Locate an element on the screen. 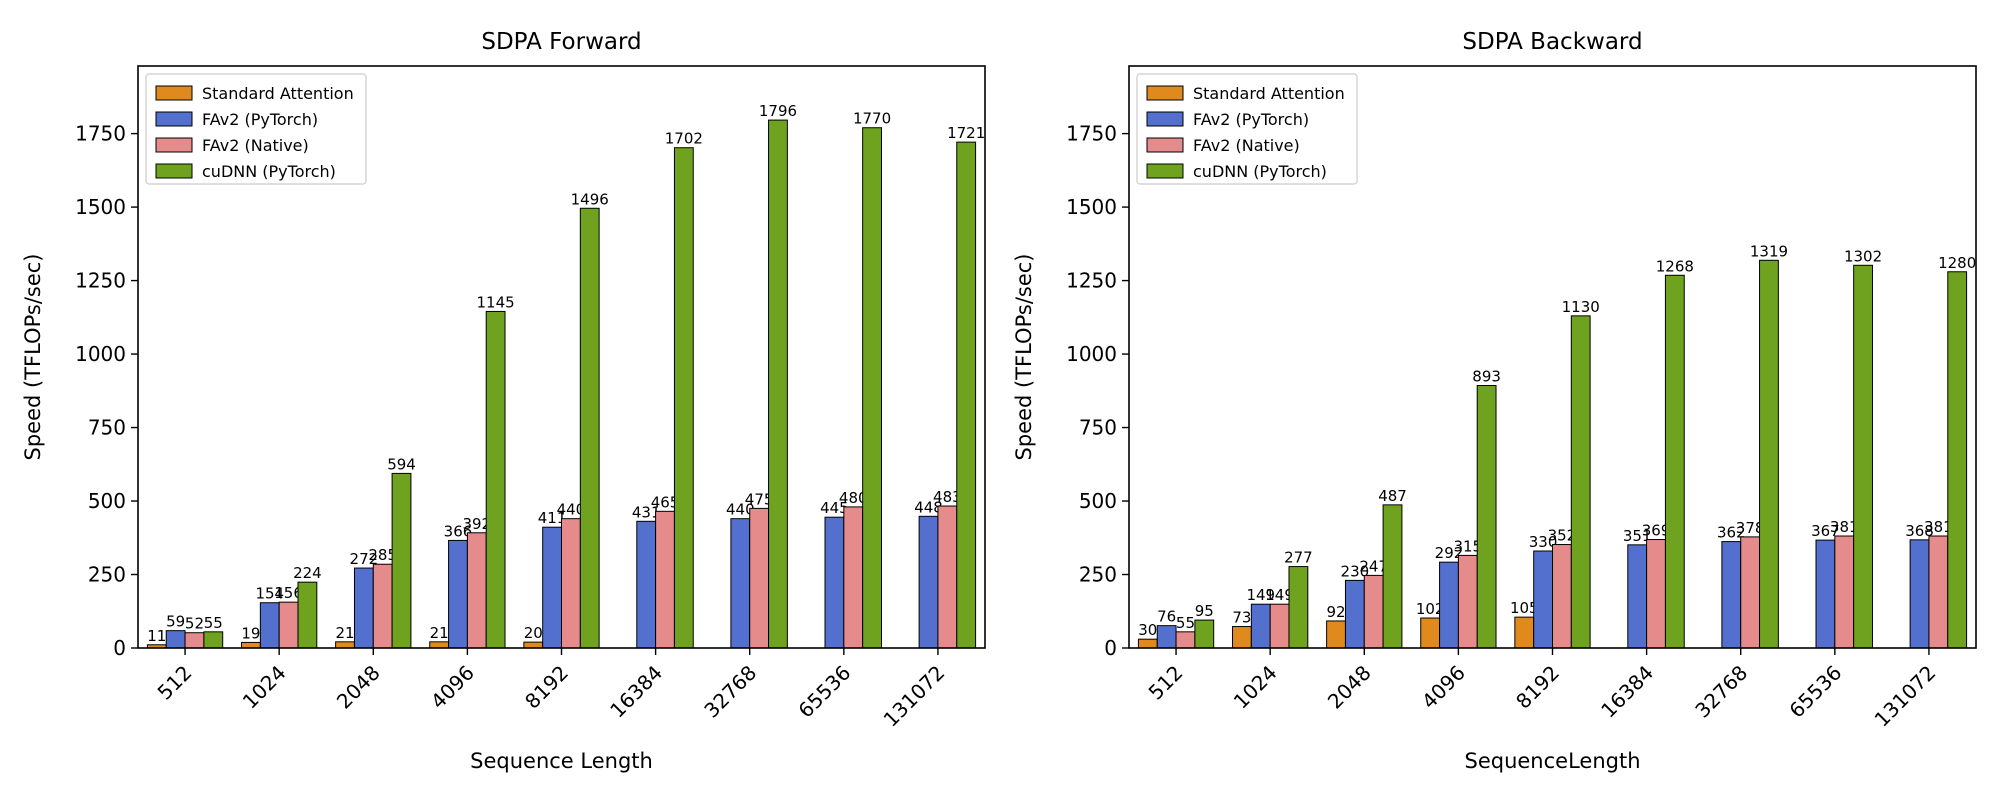  x-tick-label: 16384 is located at coordinates (1627, 692).